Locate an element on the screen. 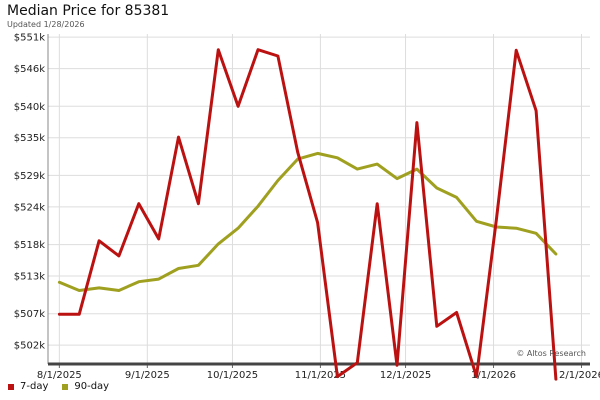 This screenshot has height=400, width=600. legend-label-90-day: 90-day is located at coordinates (92, 386).